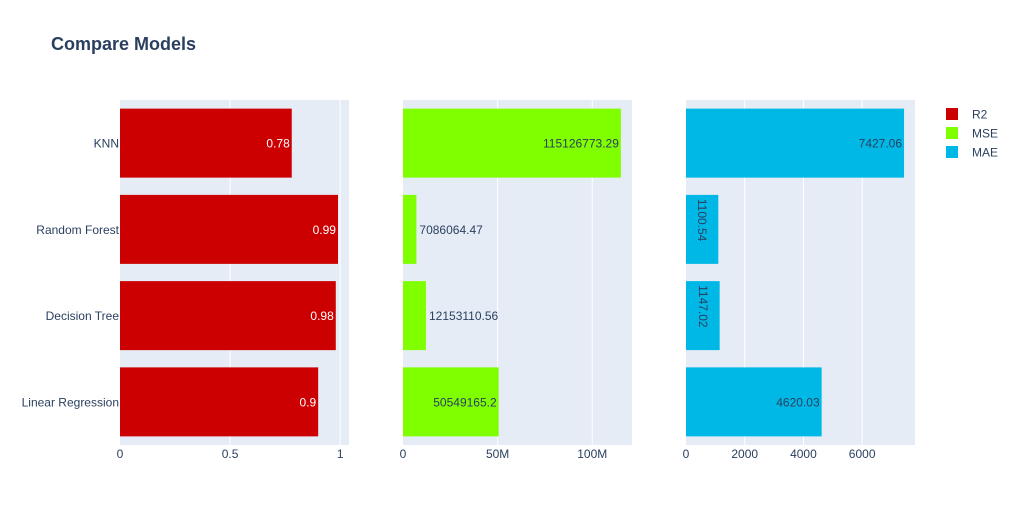  I want to click on r2-x-tick-label: 0.5, so click(230, 454).